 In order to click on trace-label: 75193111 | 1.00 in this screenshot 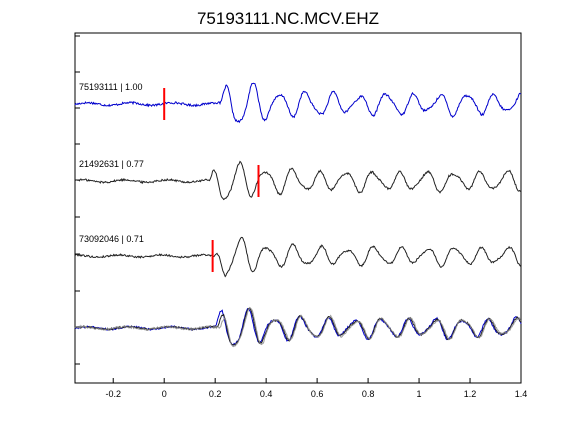, I will do `click(111, 87)`.